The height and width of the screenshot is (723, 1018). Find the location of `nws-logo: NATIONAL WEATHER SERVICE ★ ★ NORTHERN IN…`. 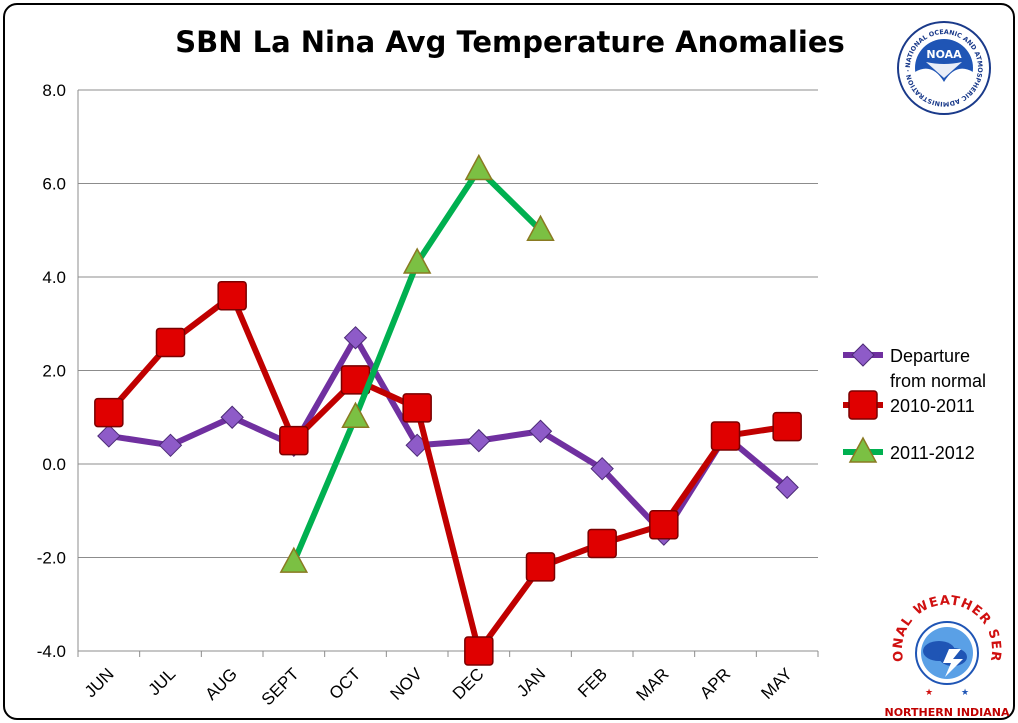

nws-logo: NATIONAL WEATHER SERVICE ★ ★ NORTHERN IN… is located at coordinates (947, 656).